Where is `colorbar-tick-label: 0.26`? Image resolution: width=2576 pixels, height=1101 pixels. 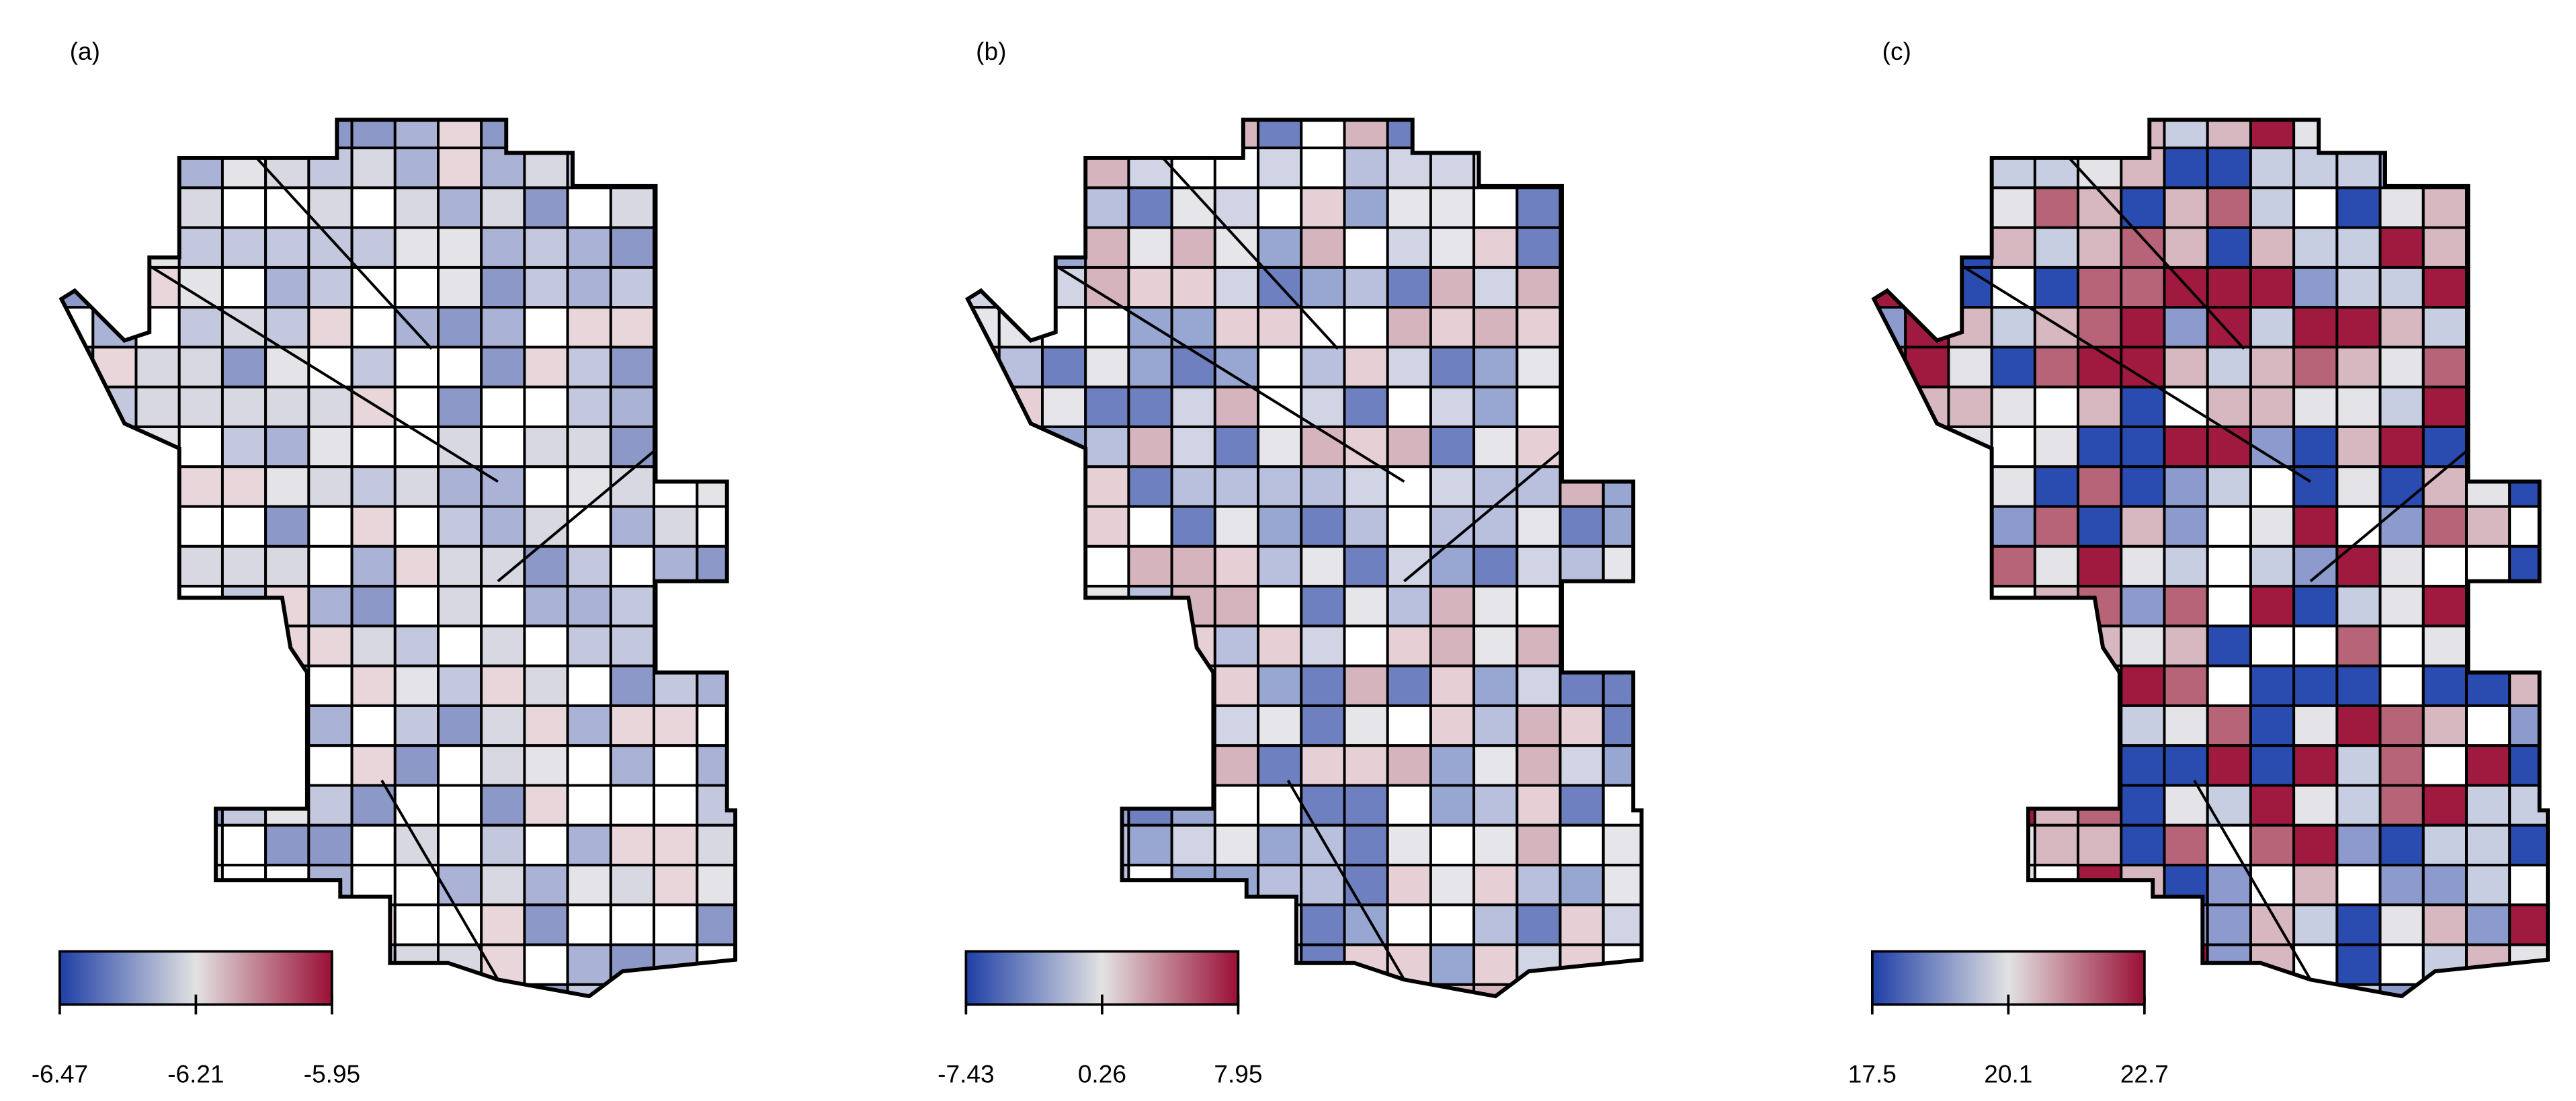
colorbar-tick-label: 0.26 is located at coordinates (1102, 1074).